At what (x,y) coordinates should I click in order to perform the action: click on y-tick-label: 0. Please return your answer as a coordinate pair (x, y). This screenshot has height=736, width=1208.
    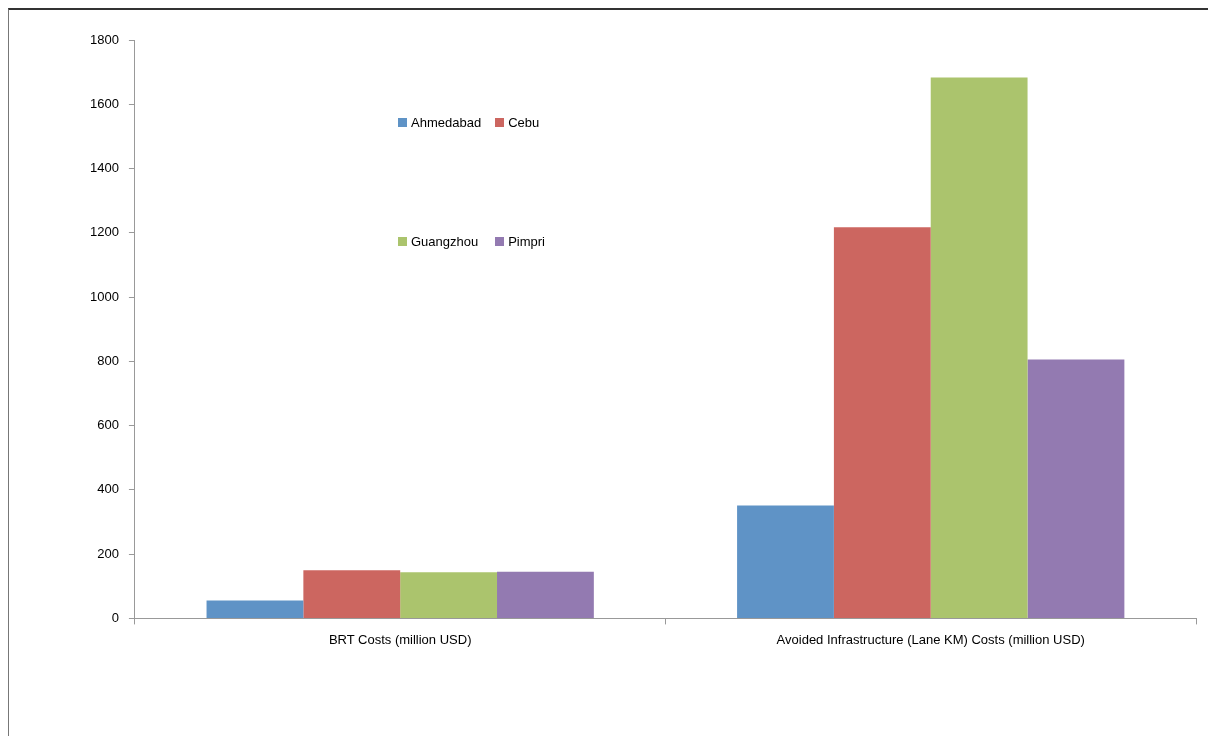
    Looking at the image, I should click on (115, 617).